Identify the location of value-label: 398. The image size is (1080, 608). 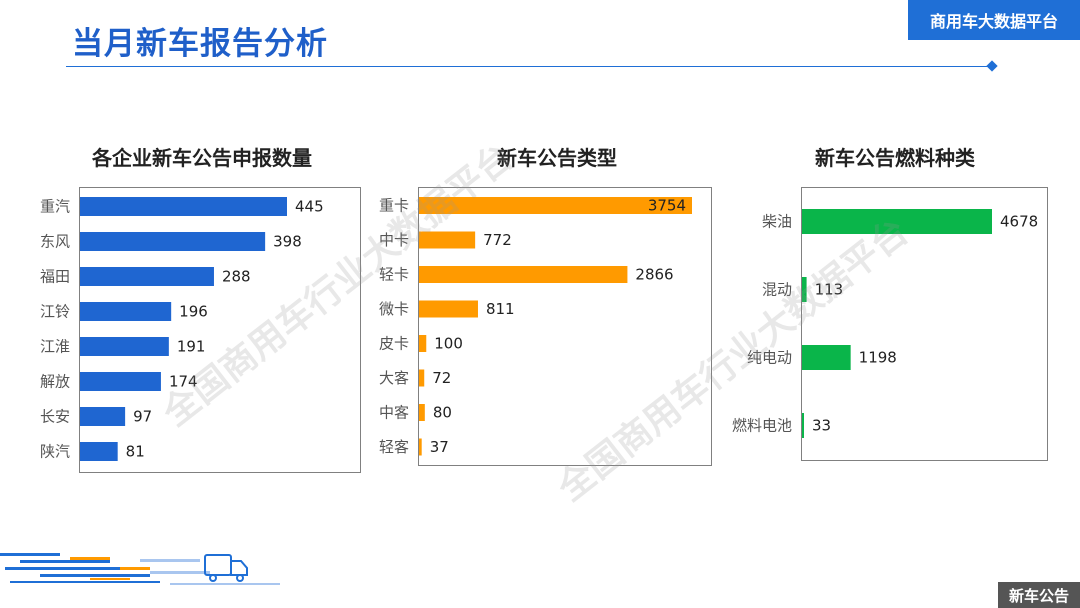
(287, 242).